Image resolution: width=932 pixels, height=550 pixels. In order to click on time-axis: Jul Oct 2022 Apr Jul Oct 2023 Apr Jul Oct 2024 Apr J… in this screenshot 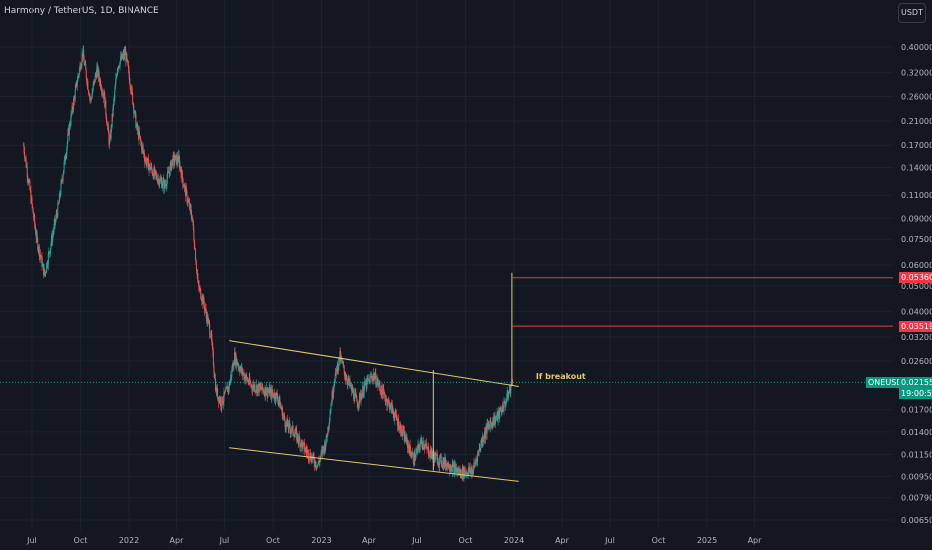, I will do `click(394, 540)`.